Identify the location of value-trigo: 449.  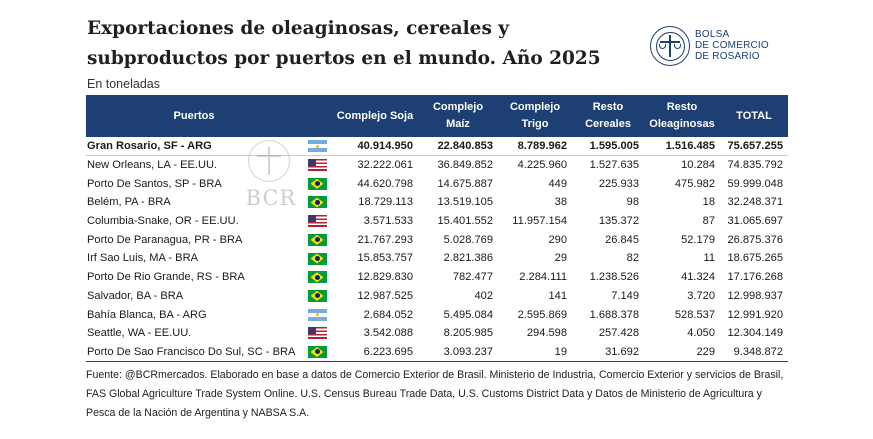
(557, 183).